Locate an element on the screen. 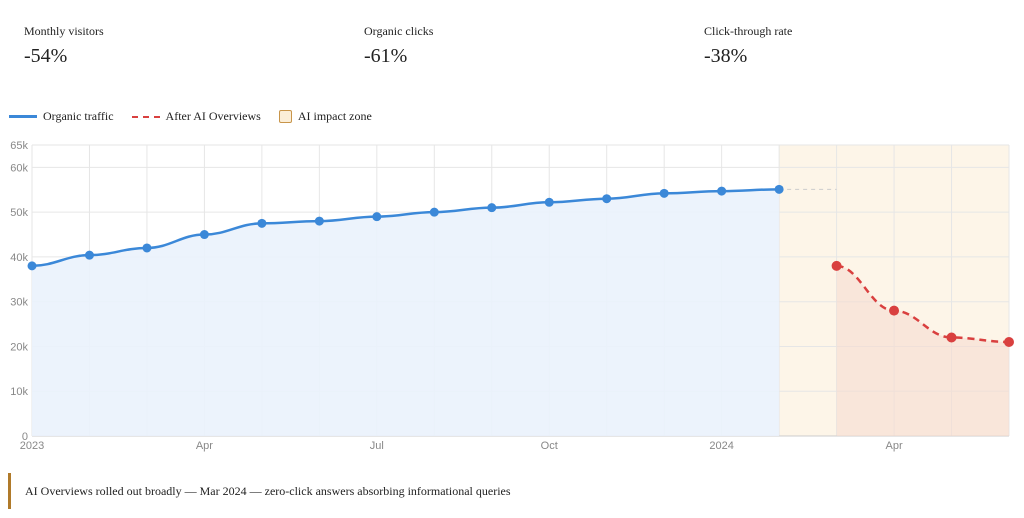 The image size is (1024, 518). y-tick-label: 10k is located at coordinates (19, 392).